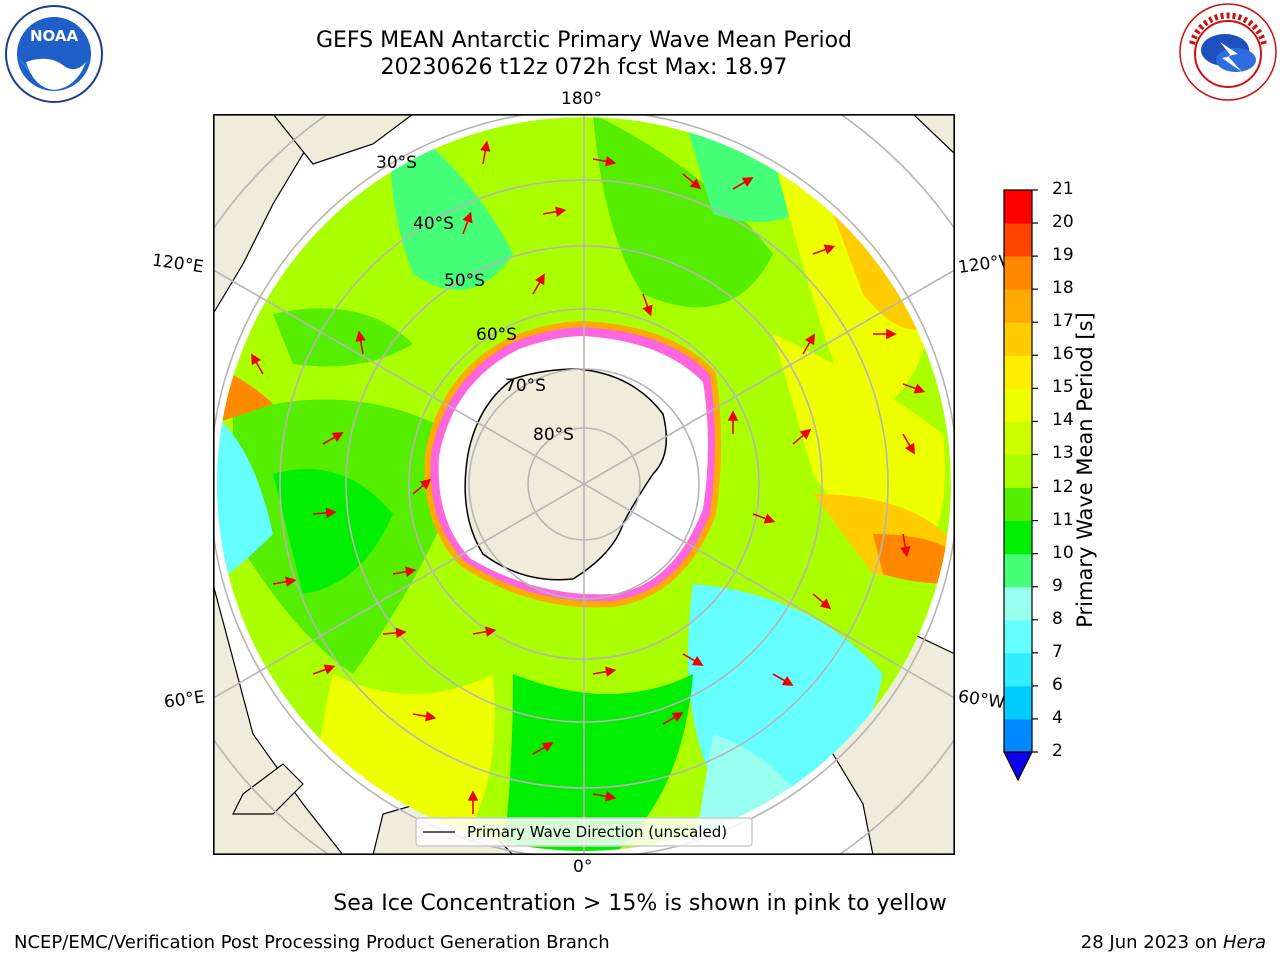 The image size is (1280, 960). What do you see at coordinates (464, 281) in the screenshot?
I see `lat-label-50: 50°S` at bounding box center [464, 281].